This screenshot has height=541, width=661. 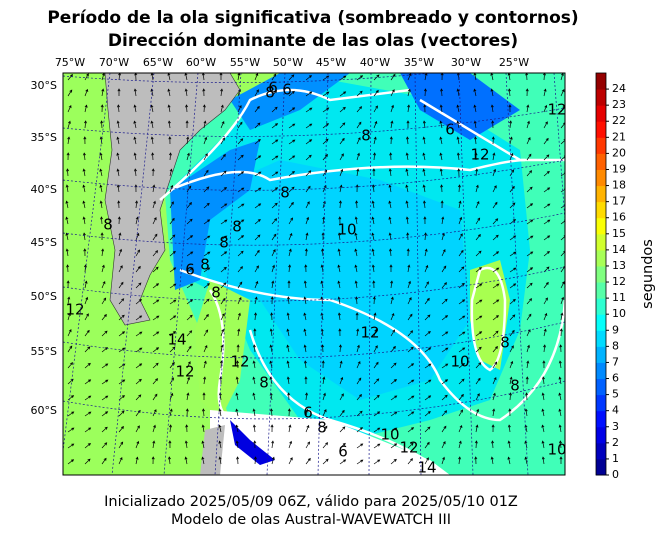 I want to click on lat-label: 30°S, so click(x=44, y=85).